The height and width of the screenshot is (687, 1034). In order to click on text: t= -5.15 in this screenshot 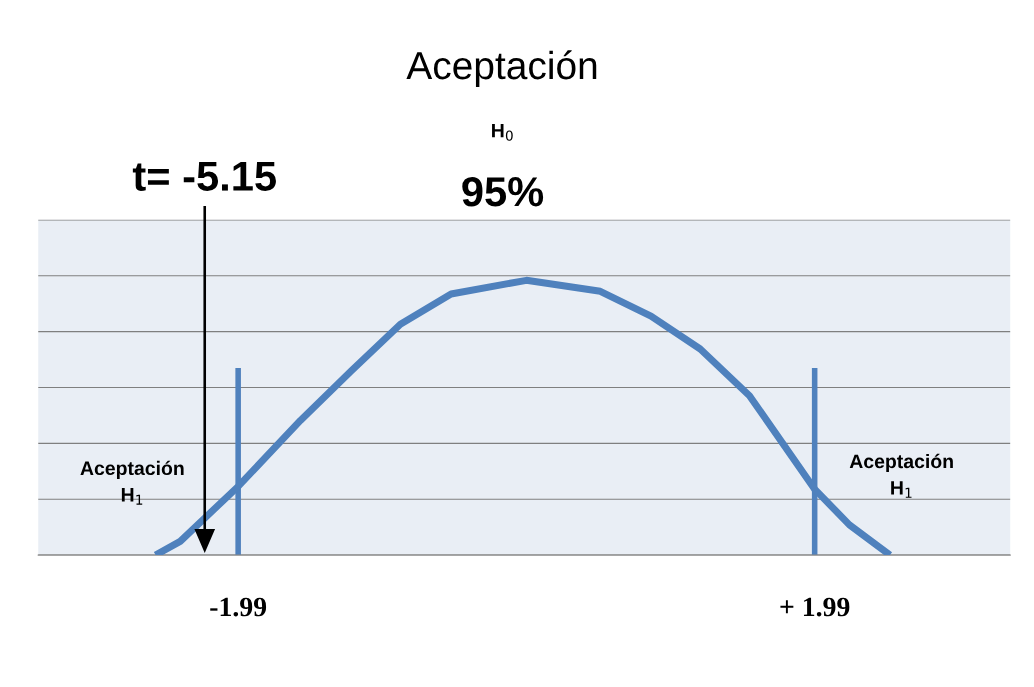, I will do `click(204, 176)`.